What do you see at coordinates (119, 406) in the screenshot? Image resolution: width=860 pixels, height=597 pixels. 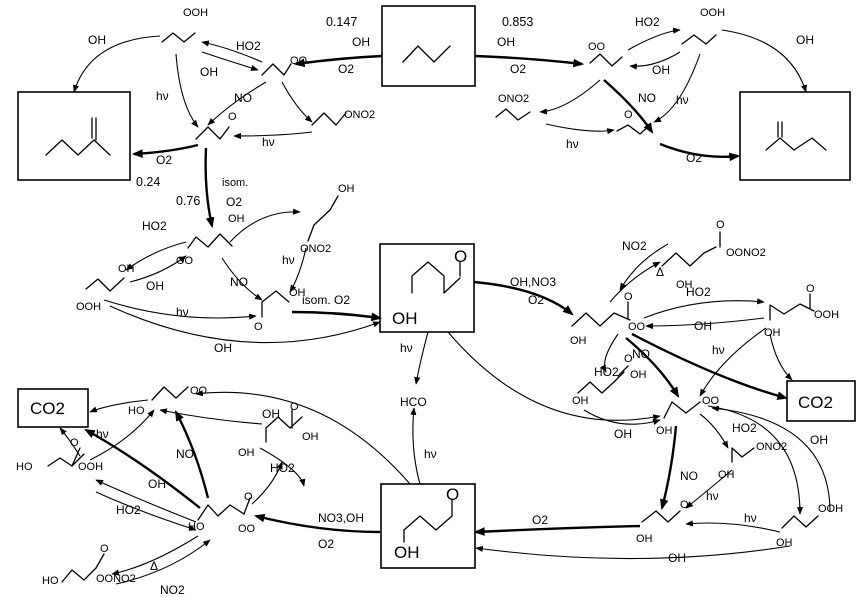 I see `arrow-ethylperoxy-to-co2` at bounding box center [119, 406].